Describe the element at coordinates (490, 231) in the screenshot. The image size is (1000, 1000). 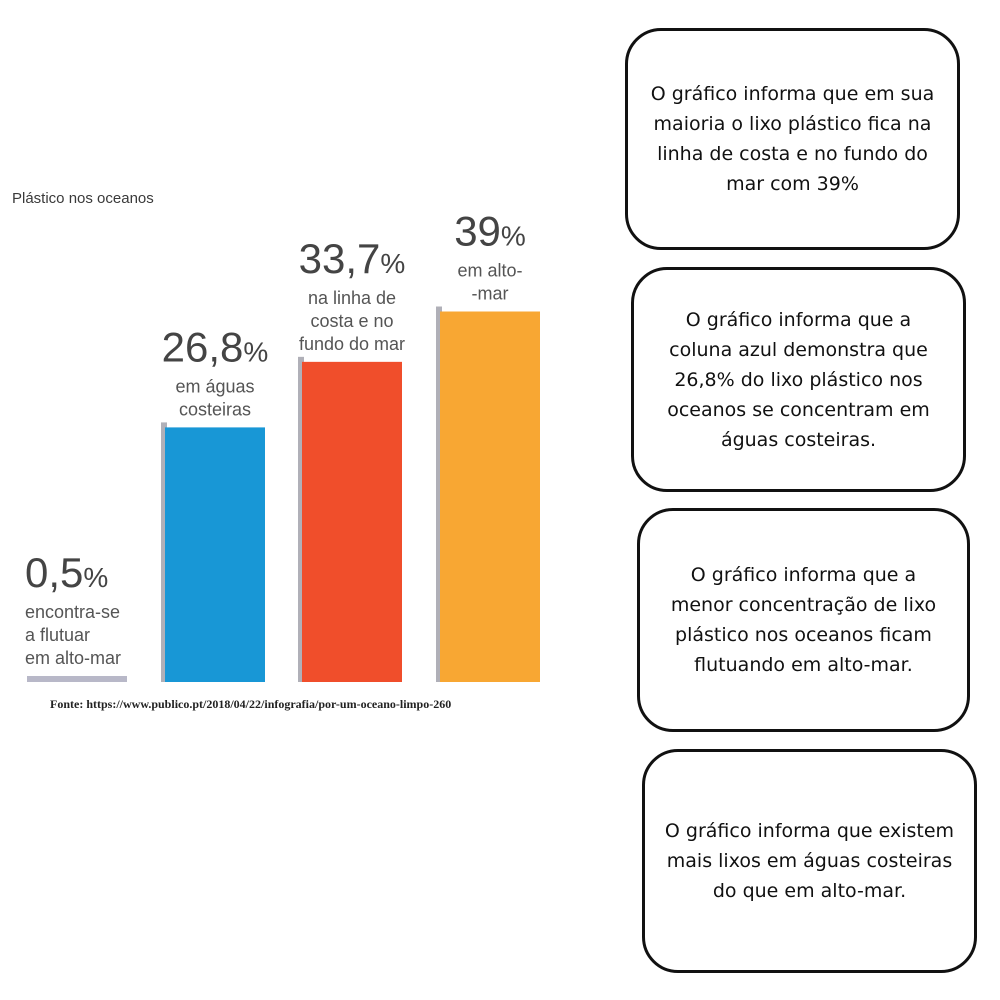
I see `bar-4-value-label: 39%` at that location.